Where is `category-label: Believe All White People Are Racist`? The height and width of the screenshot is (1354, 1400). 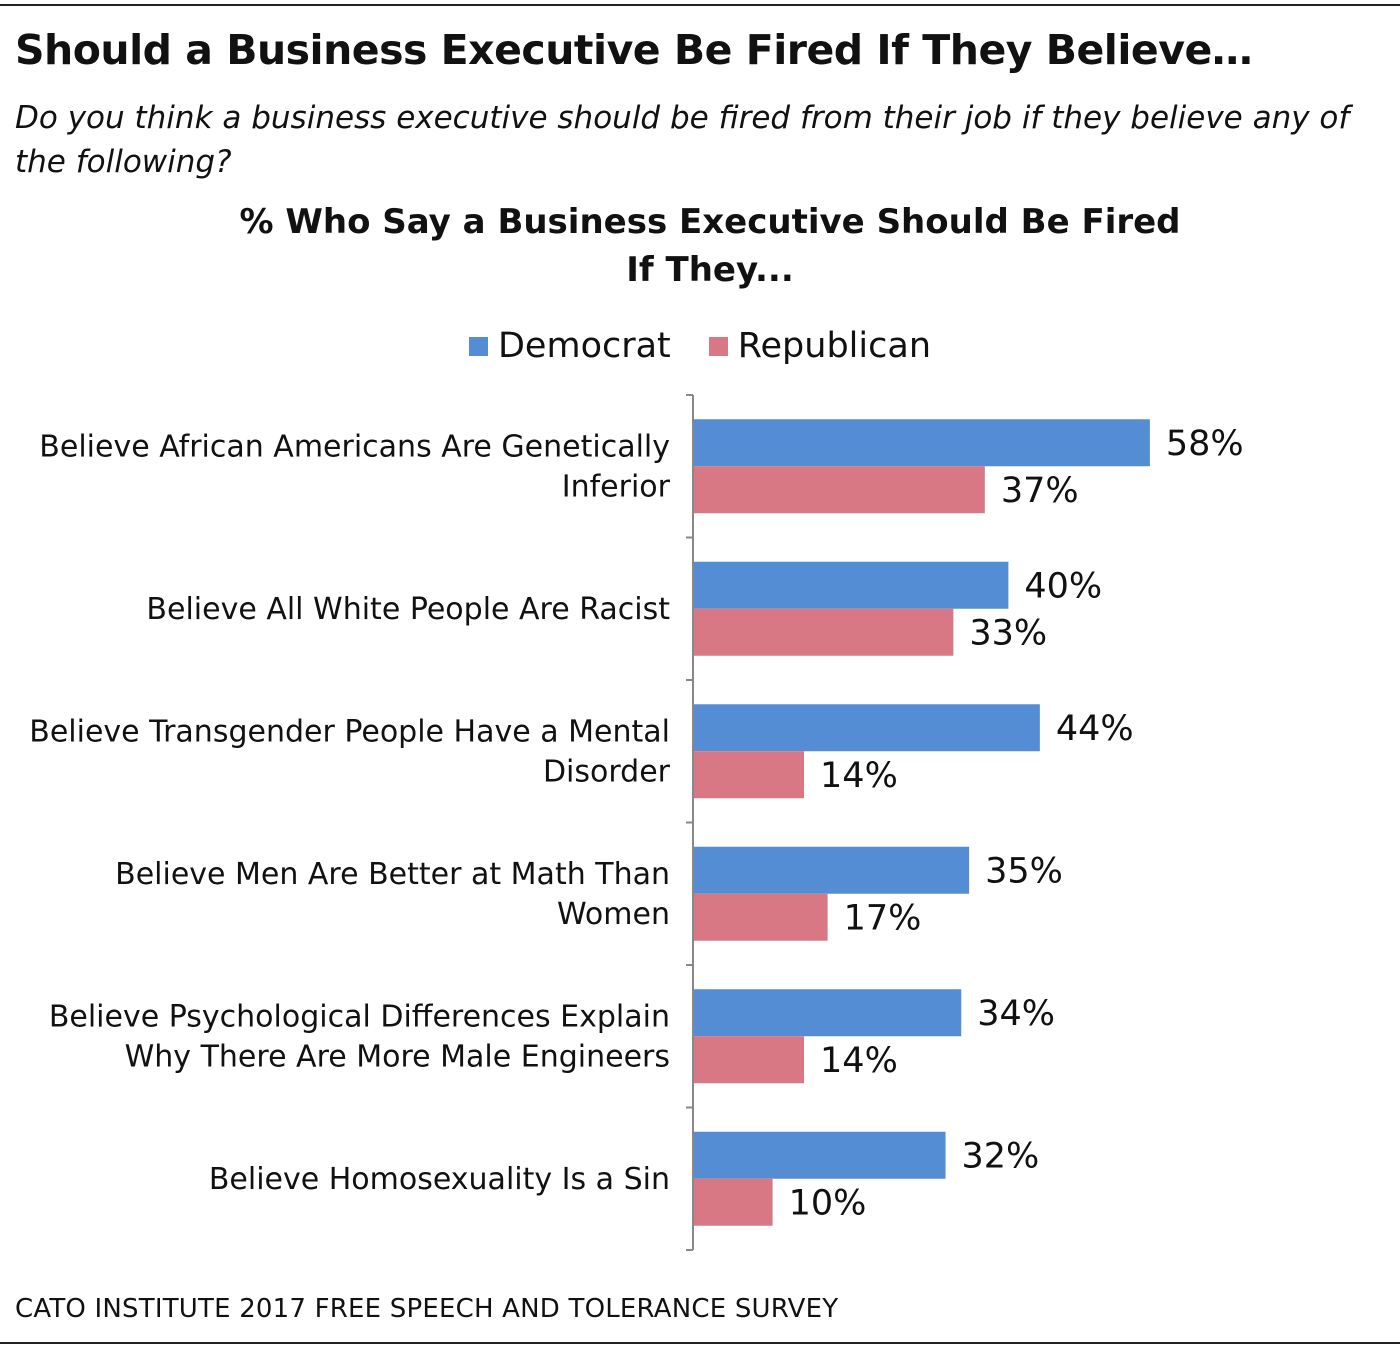 category-label: Believe All White People Are Racist is located at coordinates (408, 608).